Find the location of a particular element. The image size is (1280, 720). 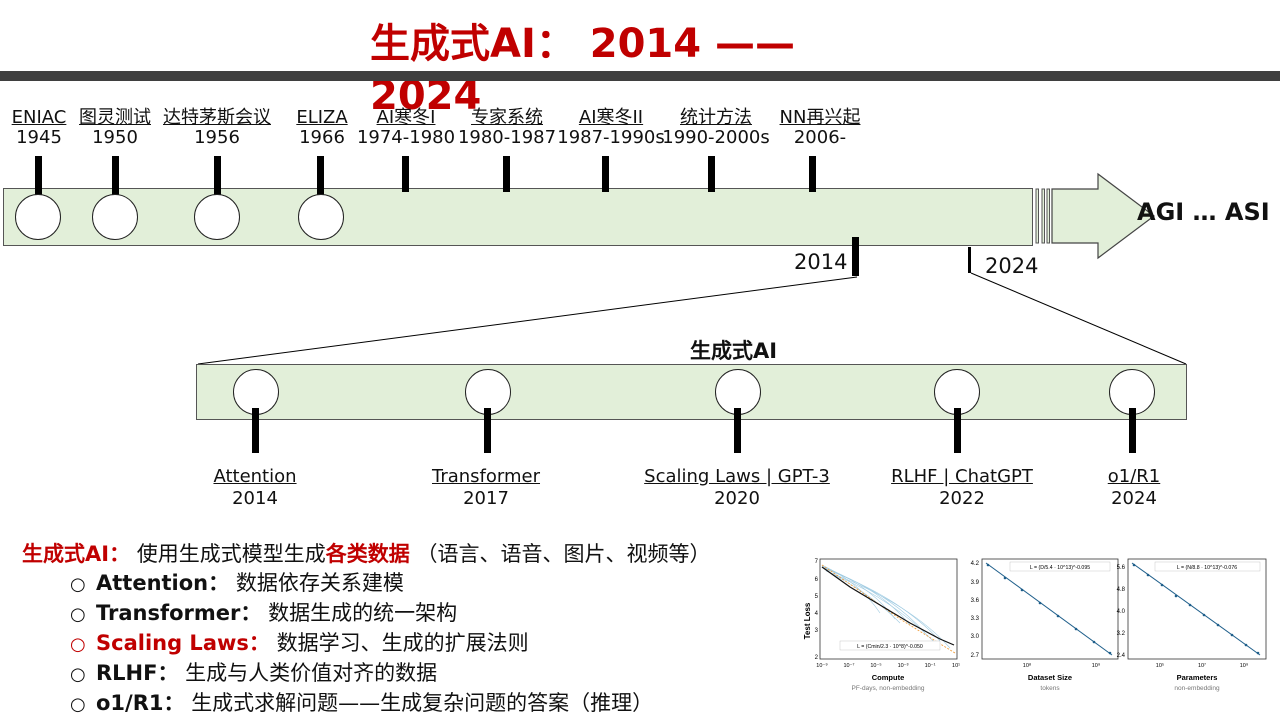

milestone-name: Attention is located at coordinates (255, 476).